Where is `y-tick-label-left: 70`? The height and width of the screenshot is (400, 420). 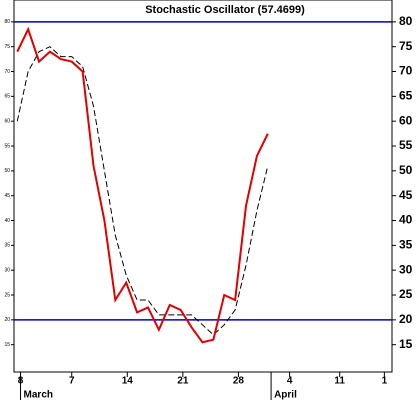
y-tick-label-left: 70 is located at coordinates (7, 72).